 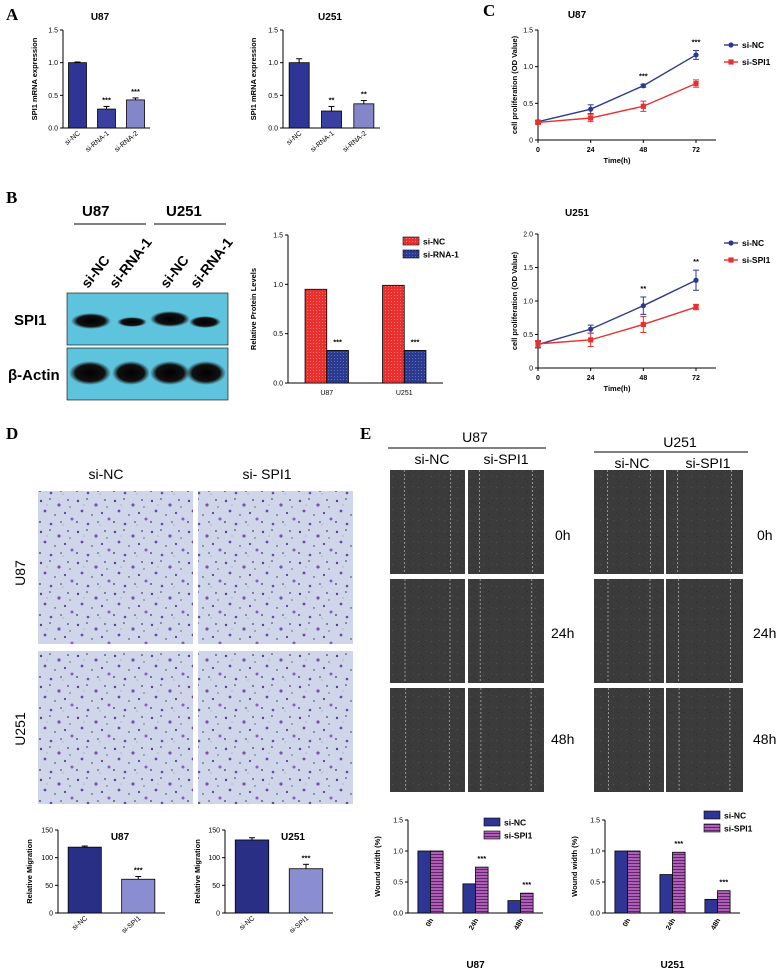 I want to click on e-col-label: si-SPI1, so click(x=505, y=459).